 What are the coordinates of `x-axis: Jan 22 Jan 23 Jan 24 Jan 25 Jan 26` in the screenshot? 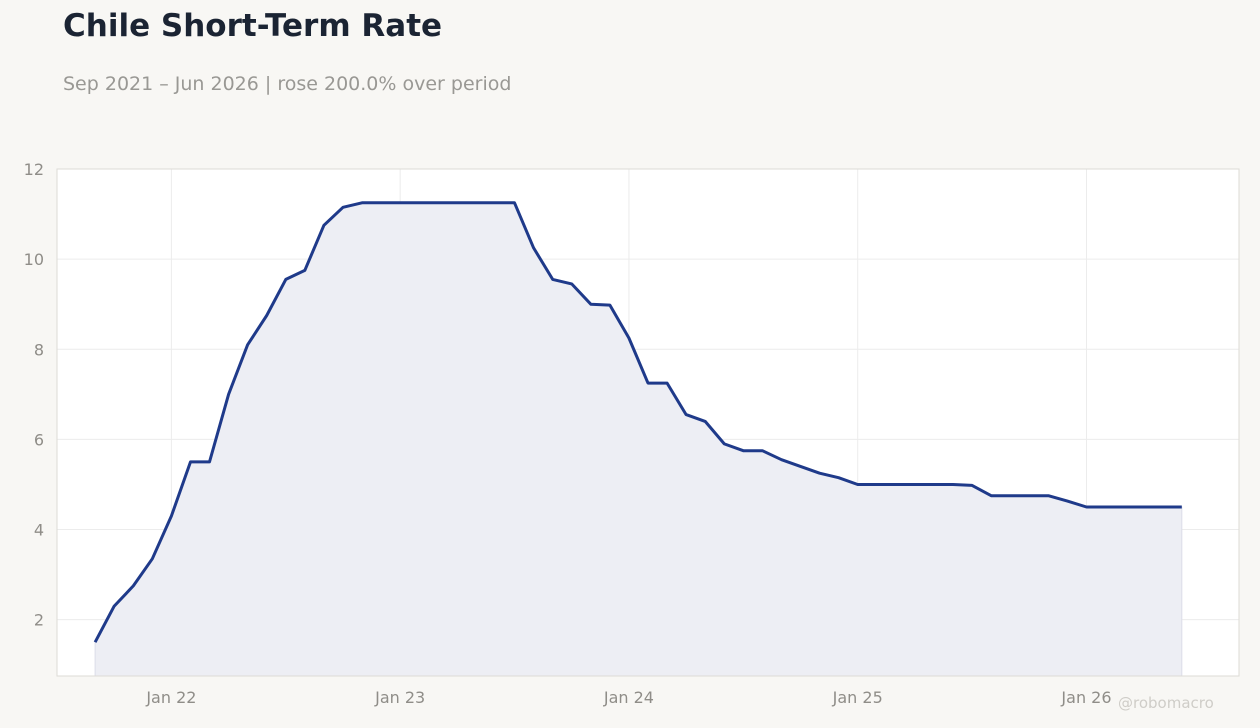 It's located at (628, 697).